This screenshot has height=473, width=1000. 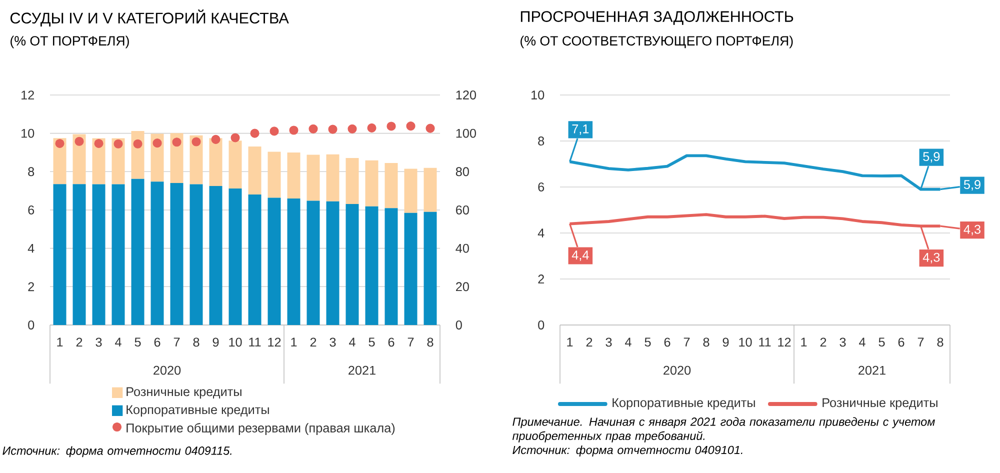 I want to click on y2-tick-label: 80, so click(x=462, y=171).